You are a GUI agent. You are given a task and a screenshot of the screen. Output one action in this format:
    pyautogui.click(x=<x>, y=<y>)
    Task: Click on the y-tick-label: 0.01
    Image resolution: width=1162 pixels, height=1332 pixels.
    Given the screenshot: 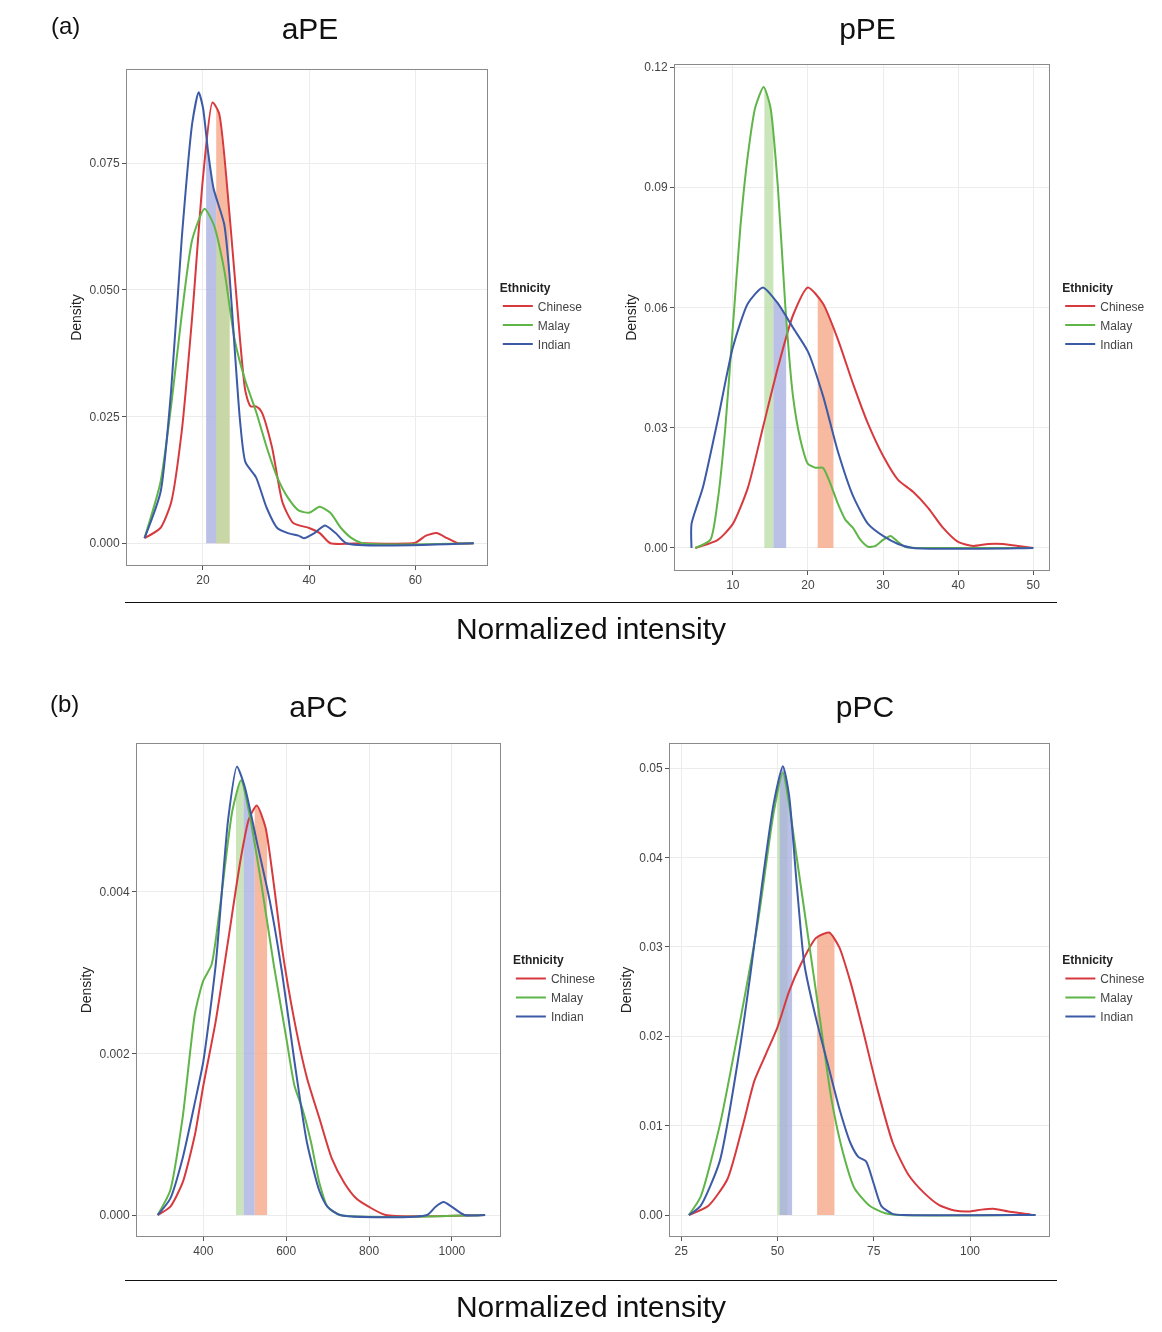 What is the action you would take?
    pyautogui.click(x=651, y=1125)
    